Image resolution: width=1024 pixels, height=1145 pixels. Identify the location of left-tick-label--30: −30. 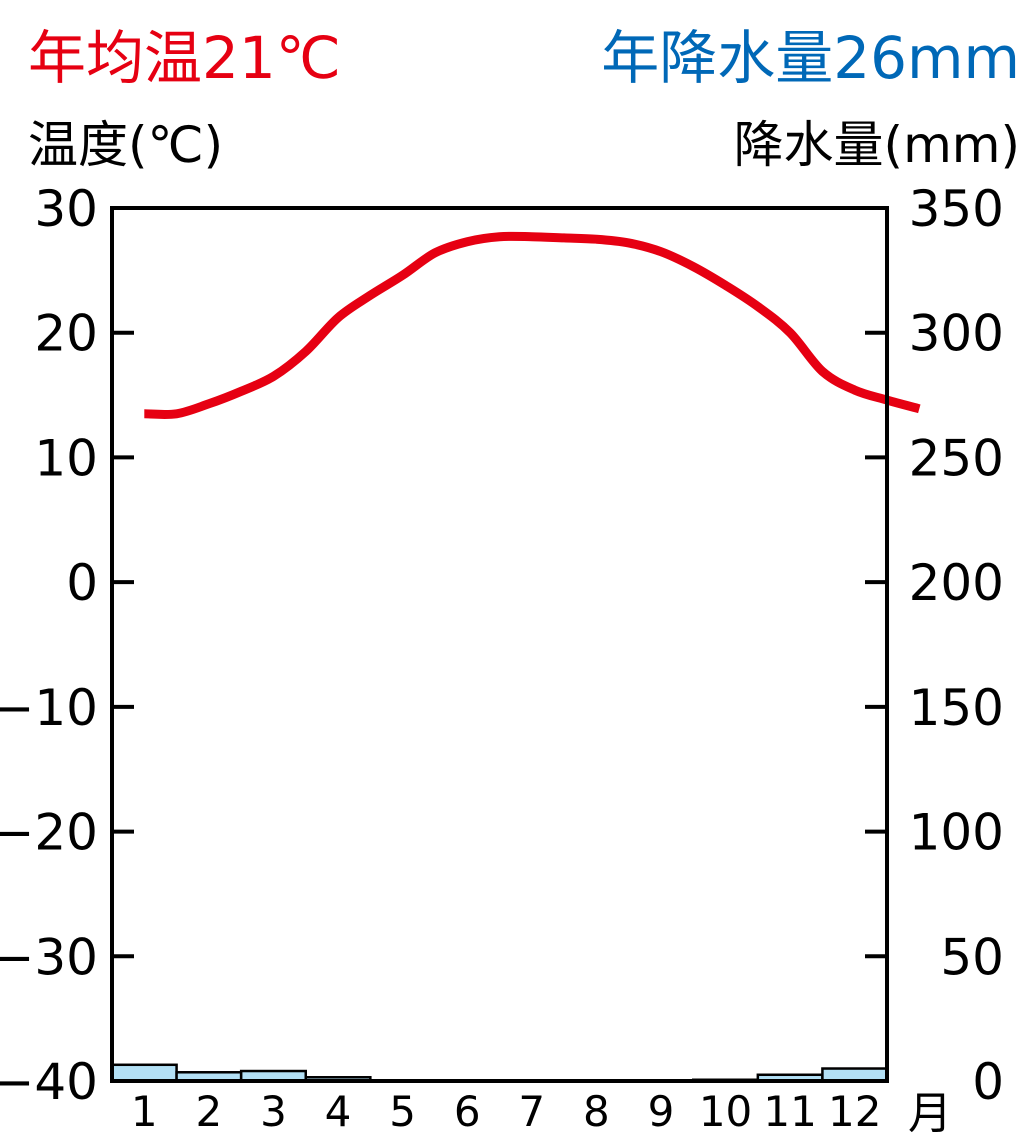
(49, 957).